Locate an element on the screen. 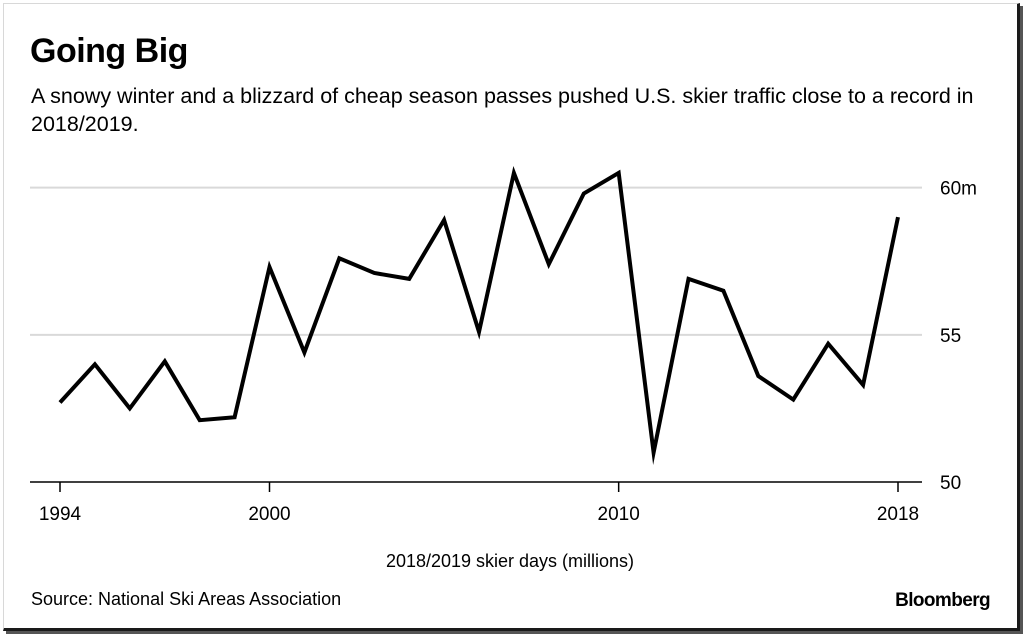 The image size is (1024, 637). source-note: Source: National Ski Areas Association is located at coordinates (186, 599).